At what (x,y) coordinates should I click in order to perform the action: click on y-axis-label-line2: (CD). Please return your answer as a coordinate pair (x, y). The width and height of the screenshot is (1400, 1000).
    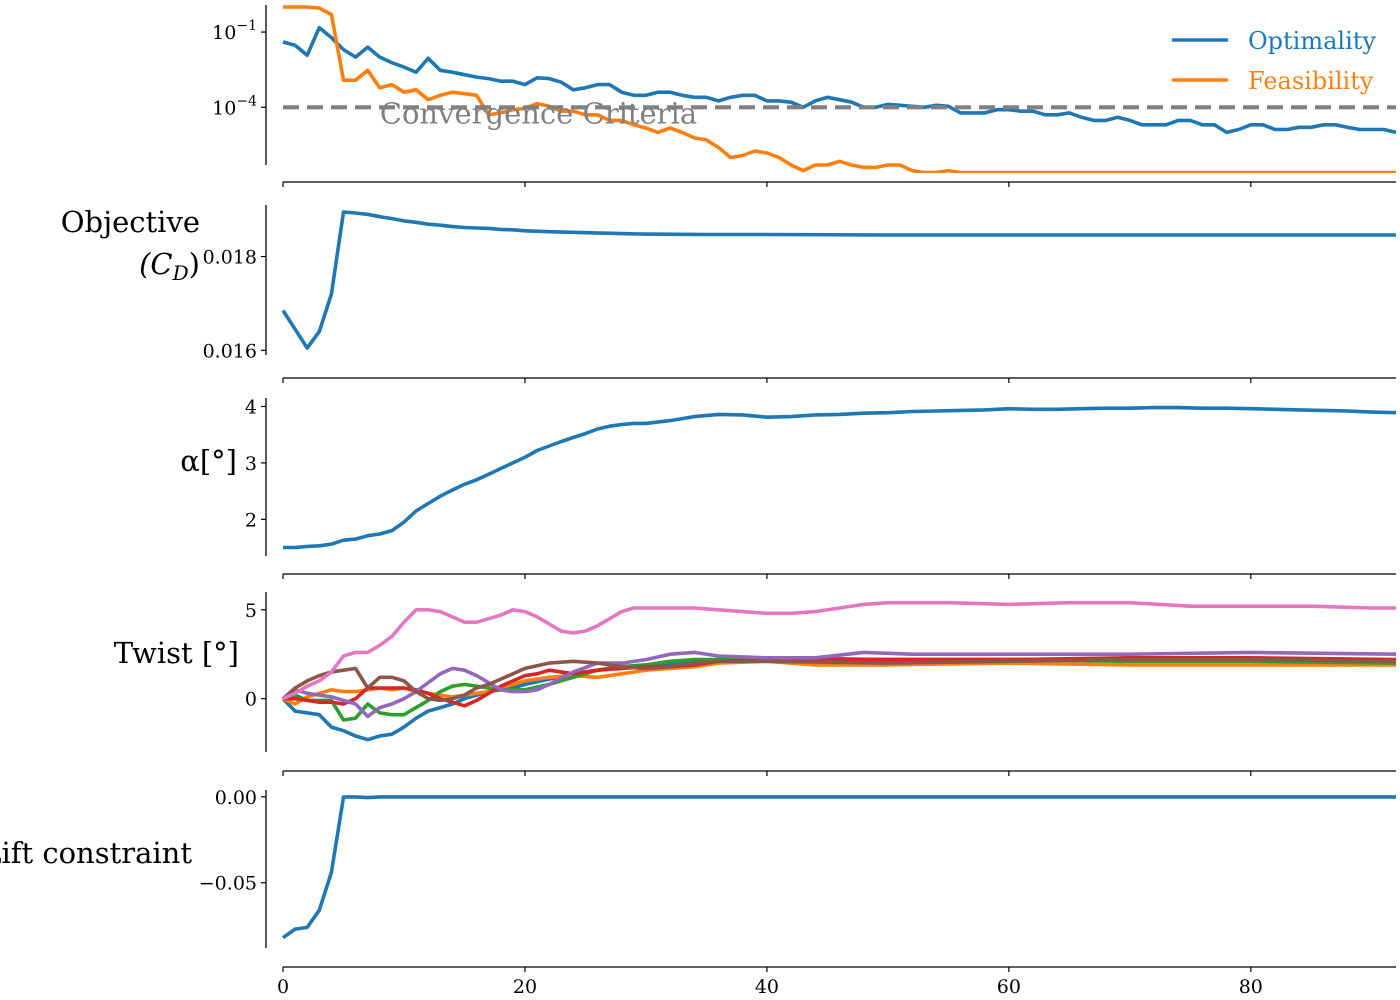
    Looking at the image, I should click on (169, 266).